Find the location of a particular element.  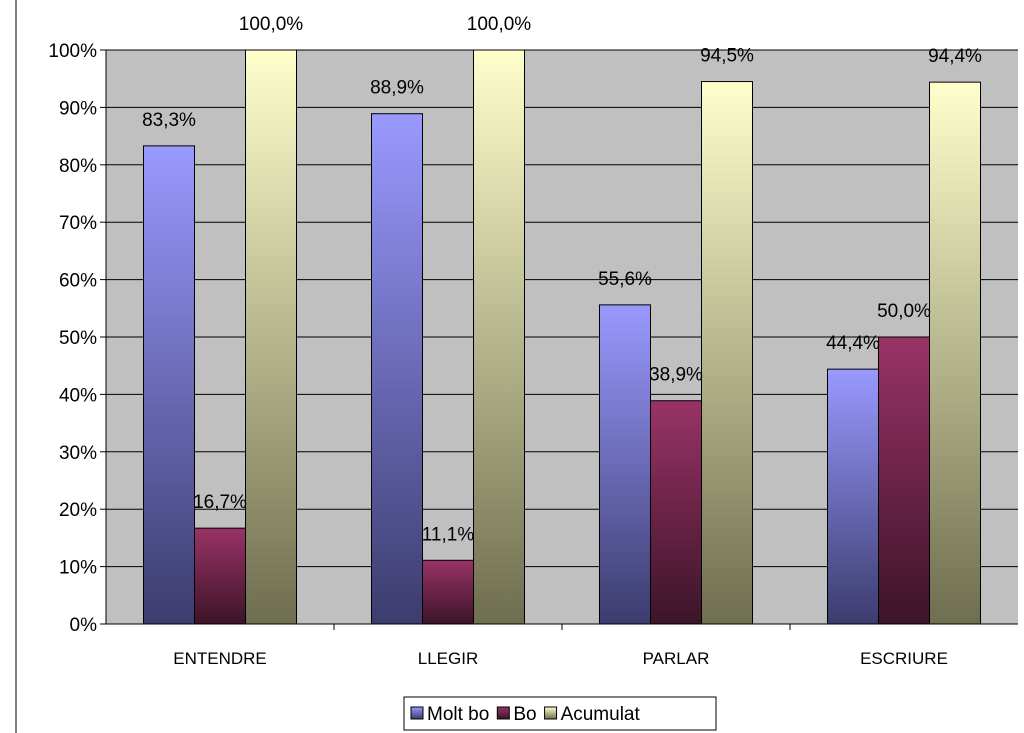

legend: Molt bo Bo Acumulat is located at coordinates (560, 713).